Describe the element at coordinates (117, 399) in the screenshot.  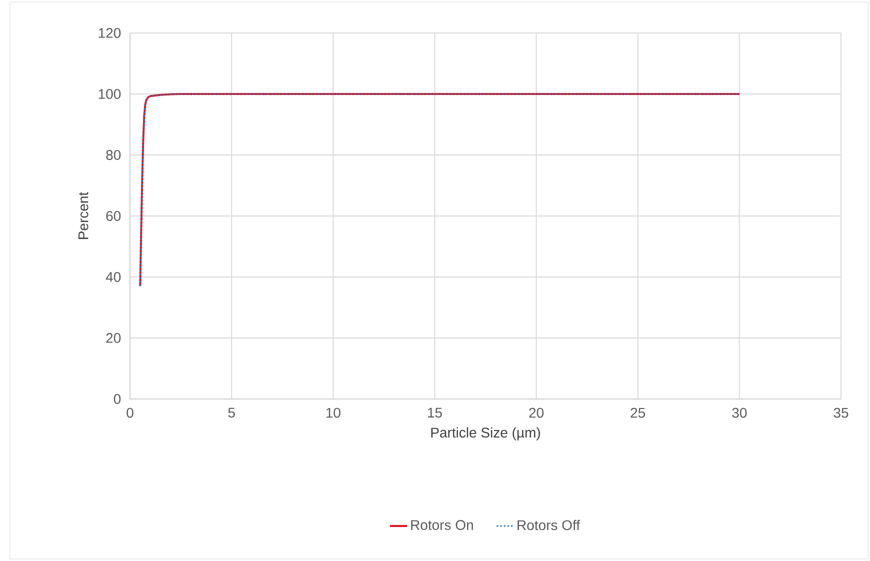
I see `y-tick-label: 0` at that location.